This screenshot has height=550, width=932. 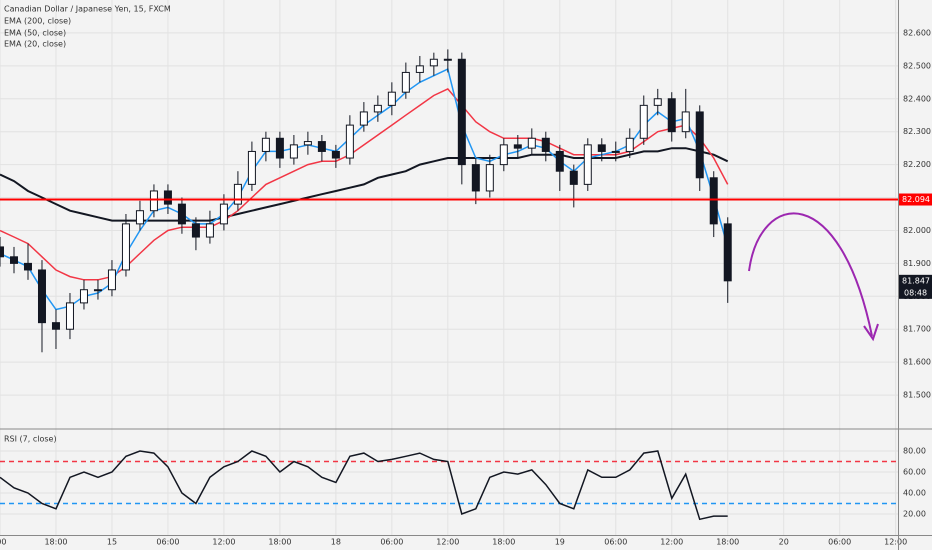 What do you see at coordinates (914, 514) in the screenshot?
I see `y-tick-label: 20.00` at bounding box center [914, 514].